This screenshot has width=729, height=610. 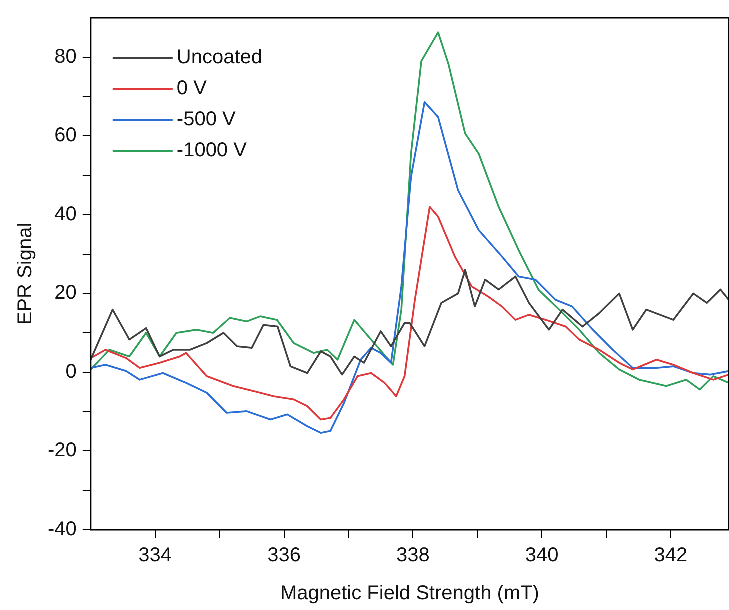 I want to click on y-tick-label: 0, so click(x=71, y=371).